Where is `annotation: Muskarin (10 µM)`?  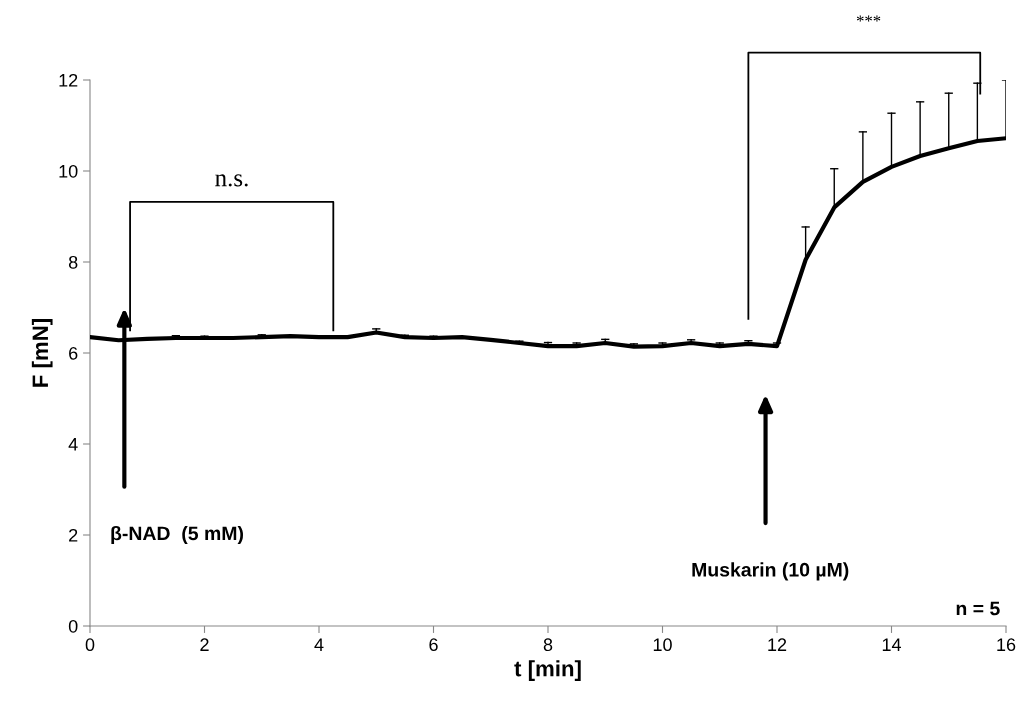 annotation: Muskarin (10 µM) is located at coordinates (770, 571).